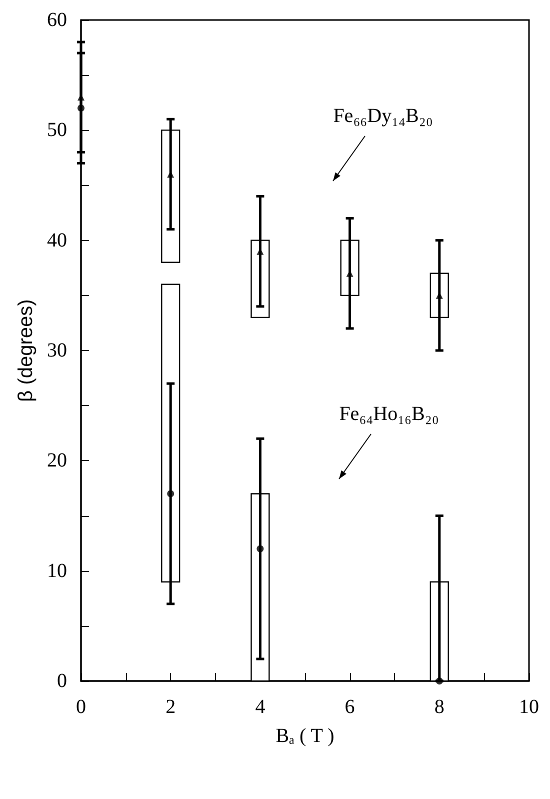 Image resolution: width=550 pixels, height=799 pixels. Describe the element at coordinates (26, 350) in the screenshot. I see `y-axis-title: β (degrees)` at that location.